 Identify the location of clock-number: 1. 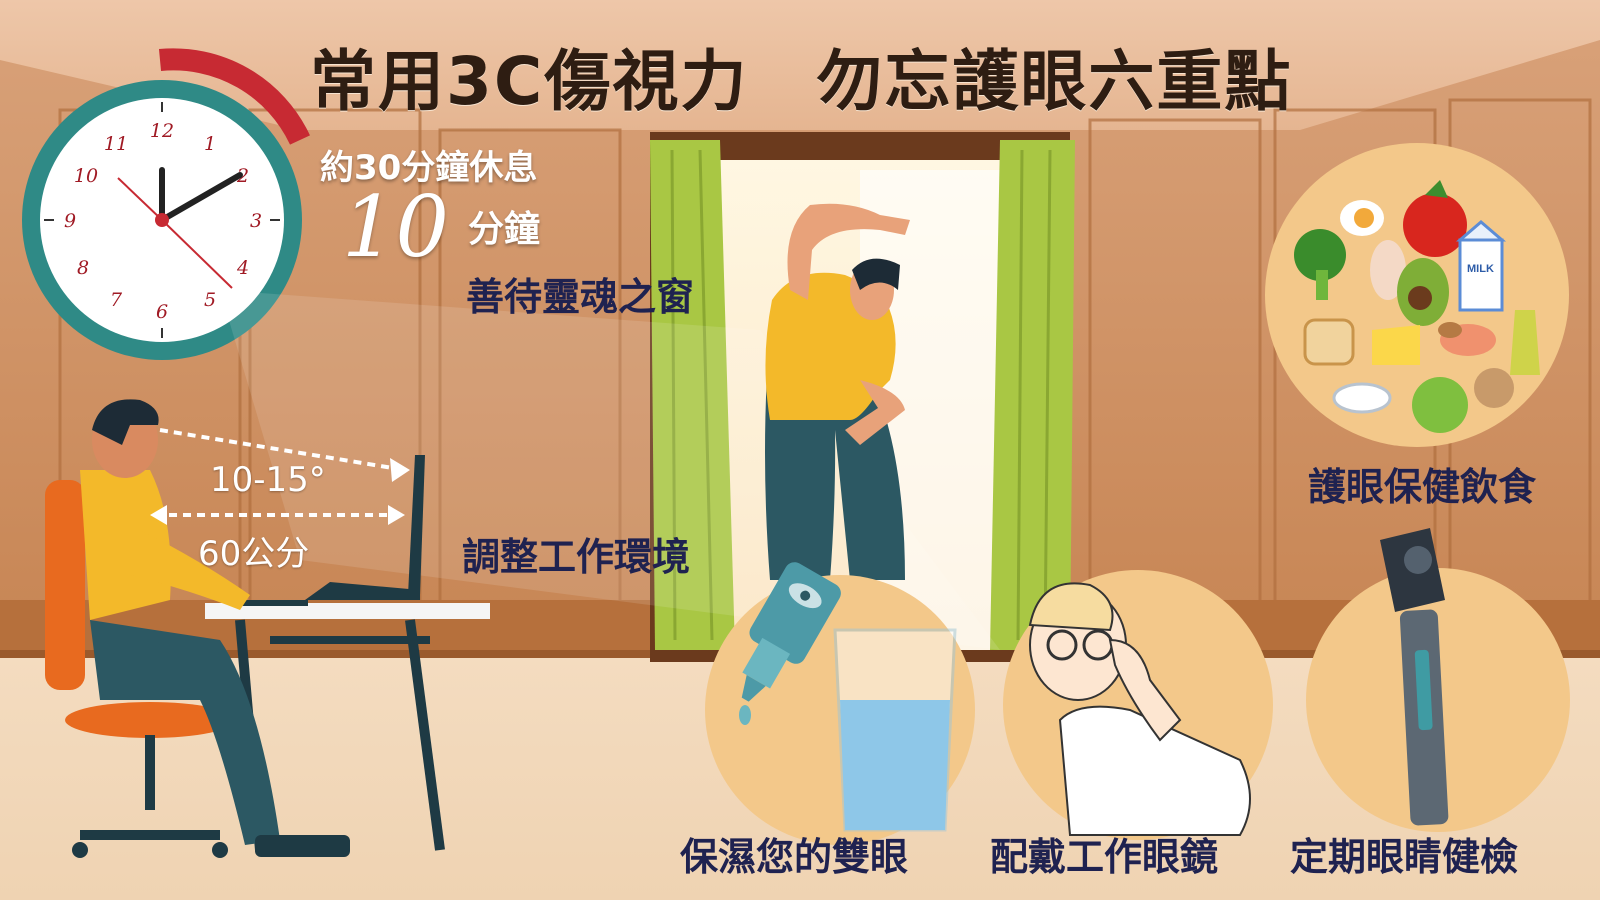
(210, 144).